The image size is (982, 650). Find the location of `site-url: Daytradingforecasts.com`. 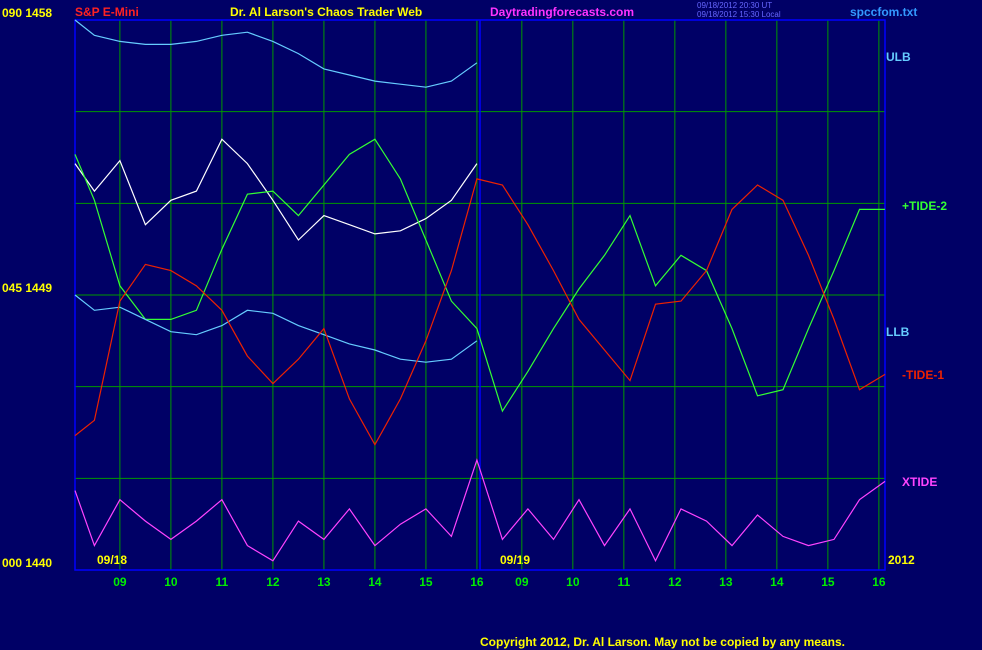

site-url: Daytradingforecasts.com is located at coordinates (562, 12).